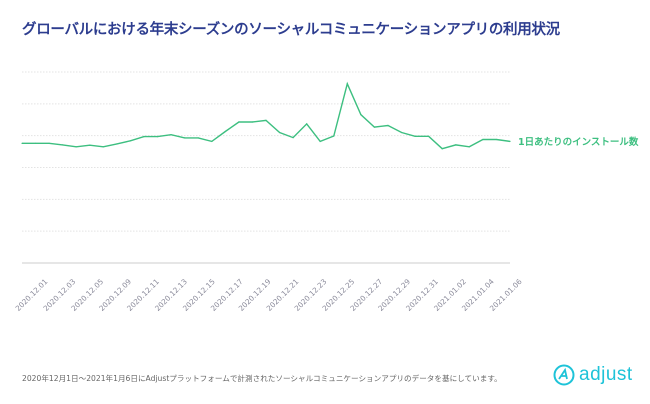 The image size is (650, 404). Describe the element at coordinates (578, 142) in the screenshot. I see `series-label: 1日あたりのインストール数` at that location.